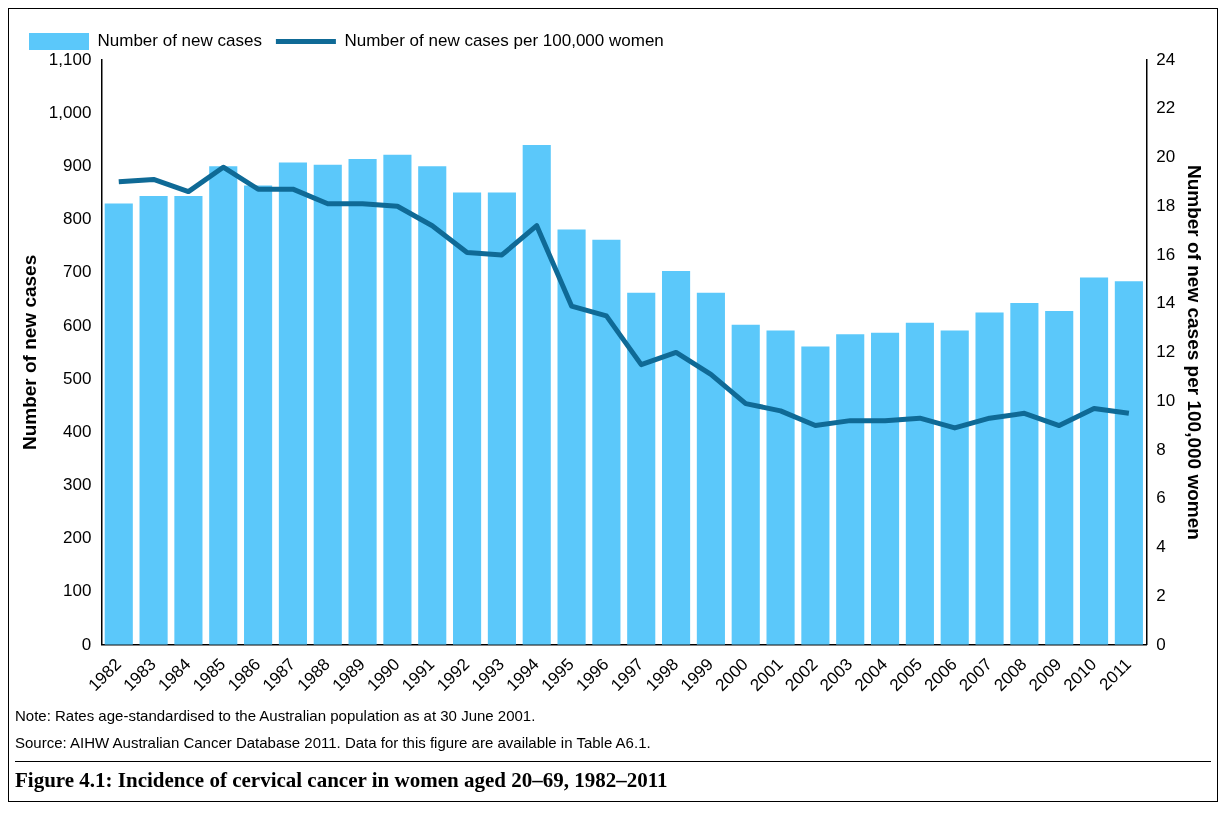 The height and width of the screenshot is (815, 1226). What do you see at coordinates (1161, 498) in the screenshot?
I see `y2-tick-label: 6` at bounding box center [1161, 498].